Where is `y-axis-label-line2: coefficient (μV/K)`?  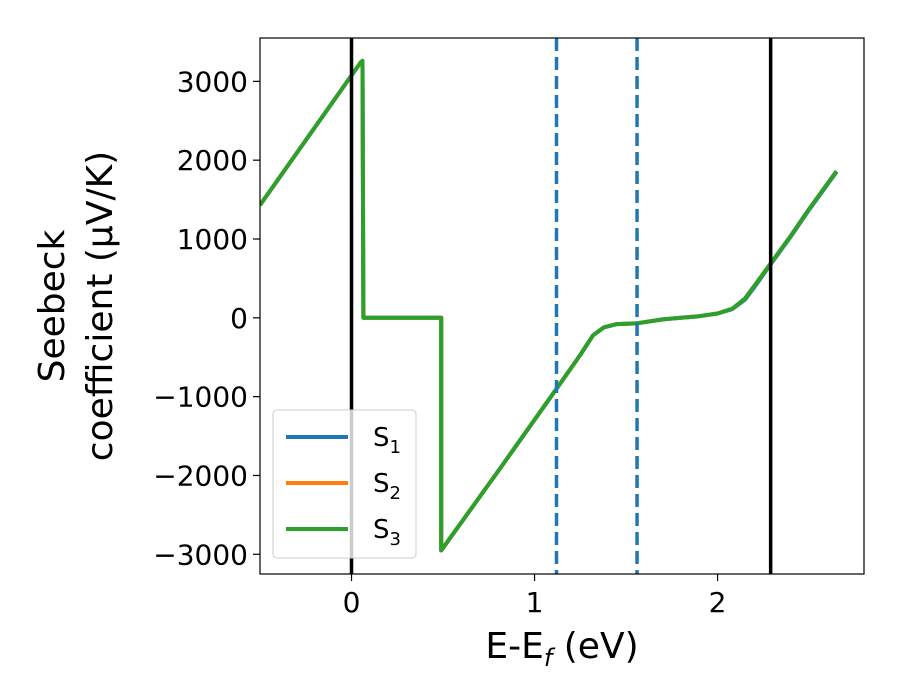 y-axis-label-line2: coefficient (μV/K) is located at coordinates (100, 306).